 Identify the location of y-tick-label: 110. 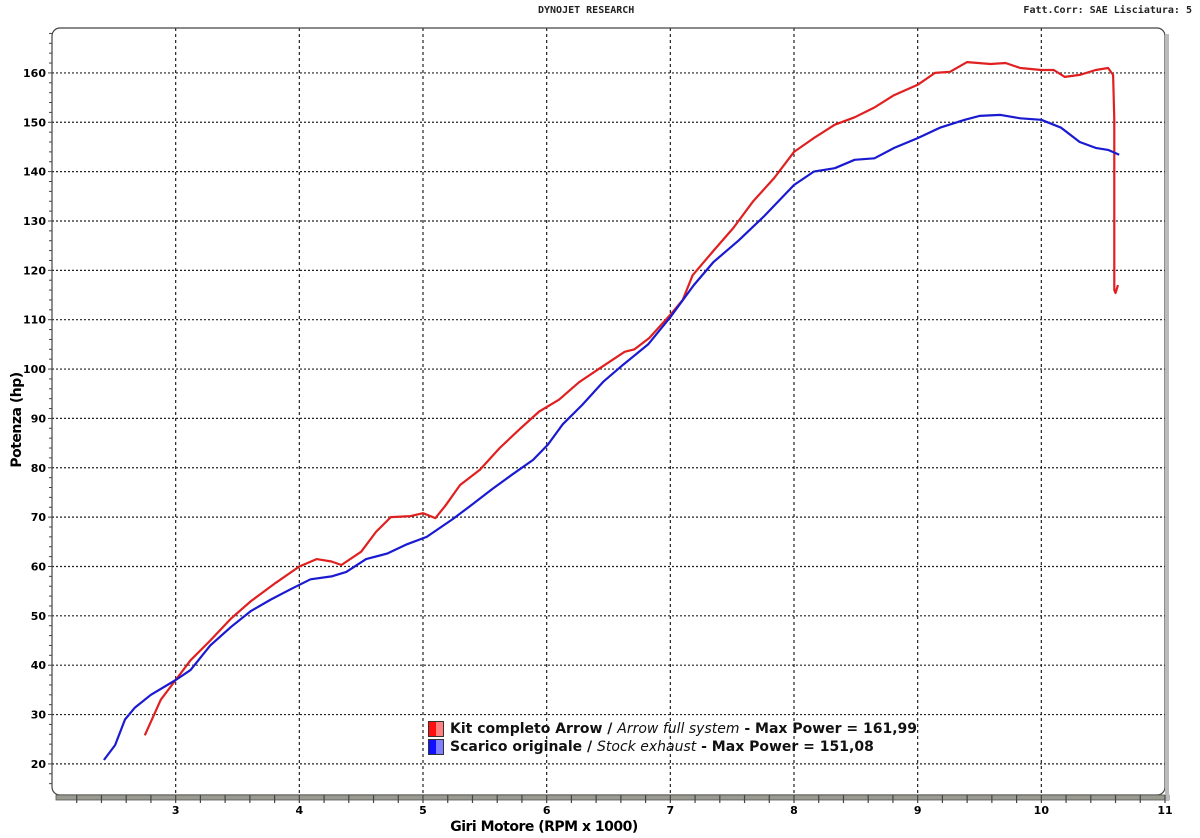
(34, 320).